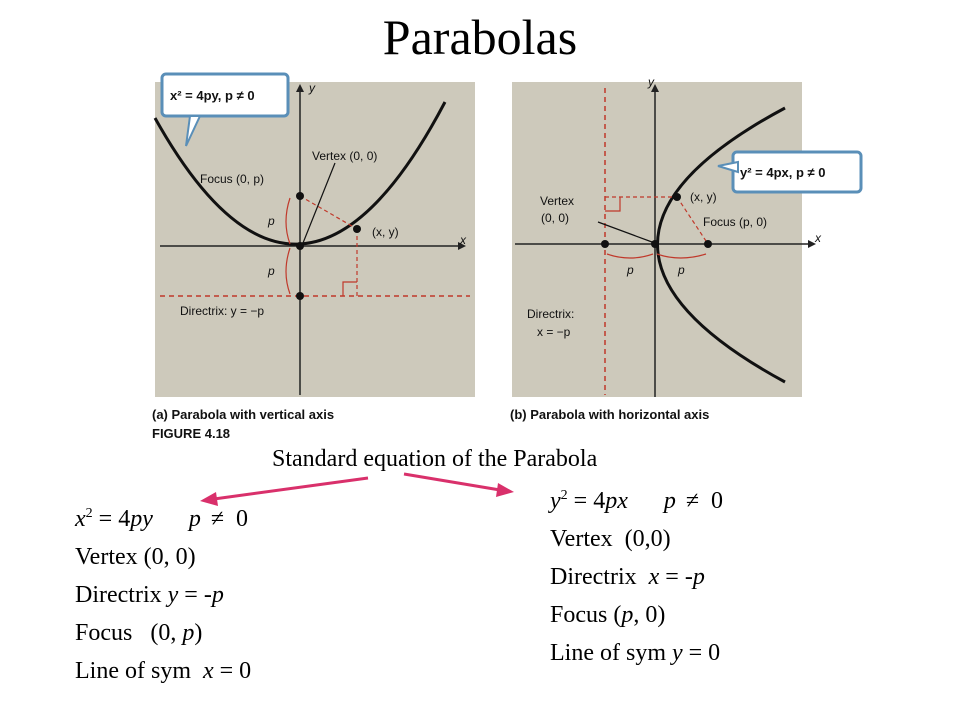  I want to click on left-p-label-1: p, so click(271, 221).